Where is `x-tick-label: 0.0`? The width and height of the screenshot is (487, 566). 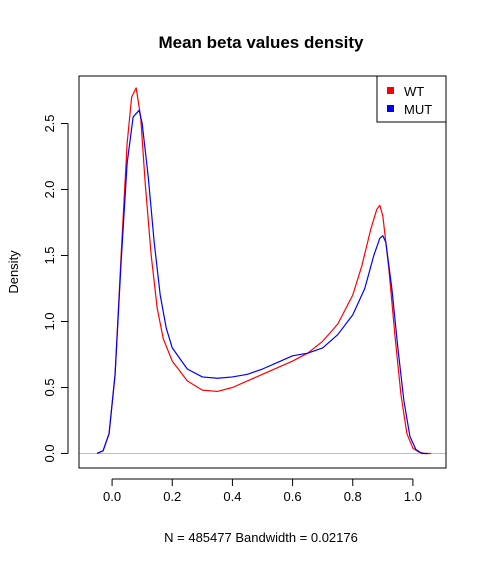 x-tick-label: 0.0 is located at coordinates (112, 496).